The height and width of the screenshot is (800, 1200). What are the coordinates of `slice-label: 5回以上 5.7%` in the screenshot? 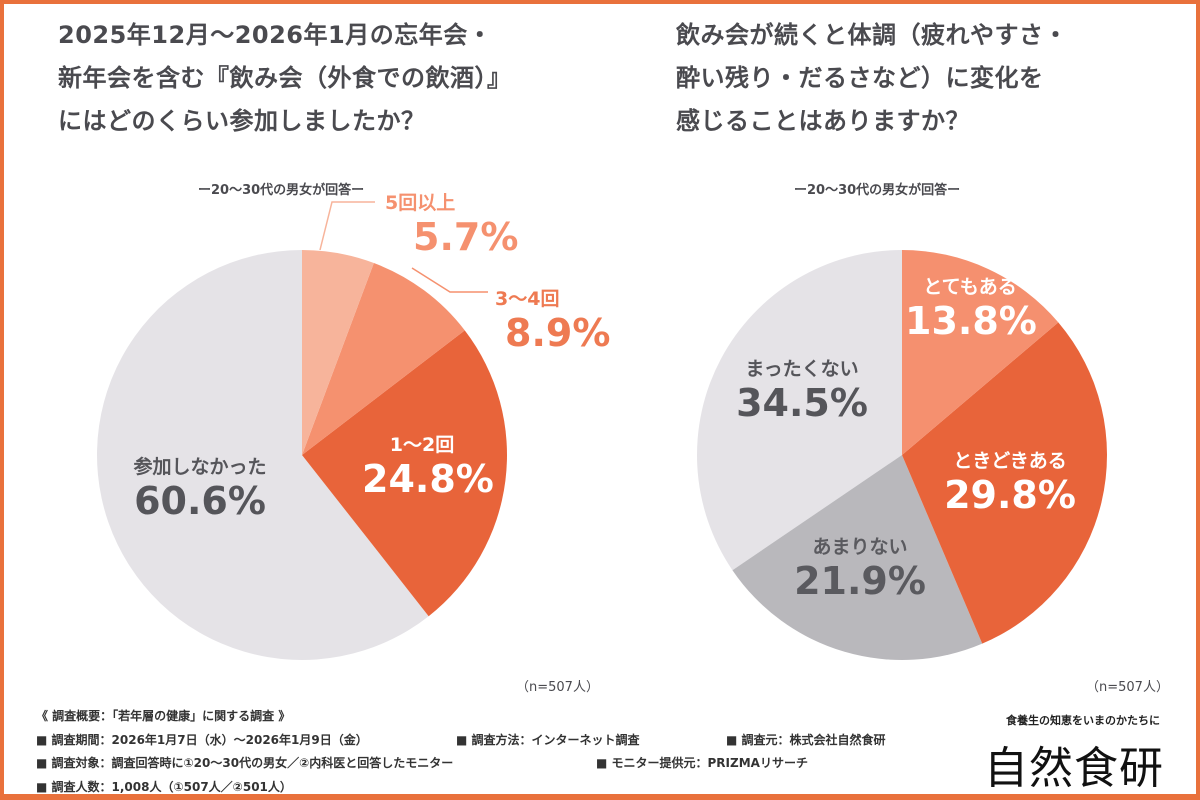 It's located at (452, 225).